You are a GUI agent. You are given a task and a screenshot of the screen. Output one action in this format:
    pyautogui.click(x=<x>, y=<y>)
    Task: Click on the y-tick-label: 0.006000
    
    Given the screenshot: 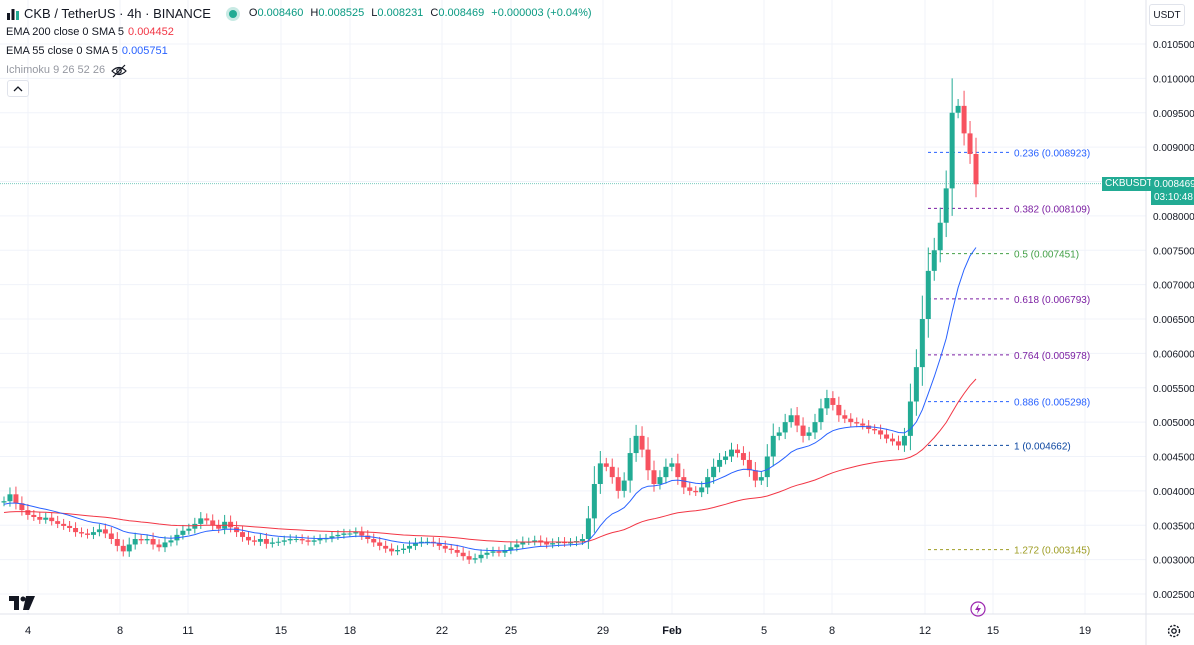 What is the action you would take?
    pyautogui.click(x=1173, y=354)
    